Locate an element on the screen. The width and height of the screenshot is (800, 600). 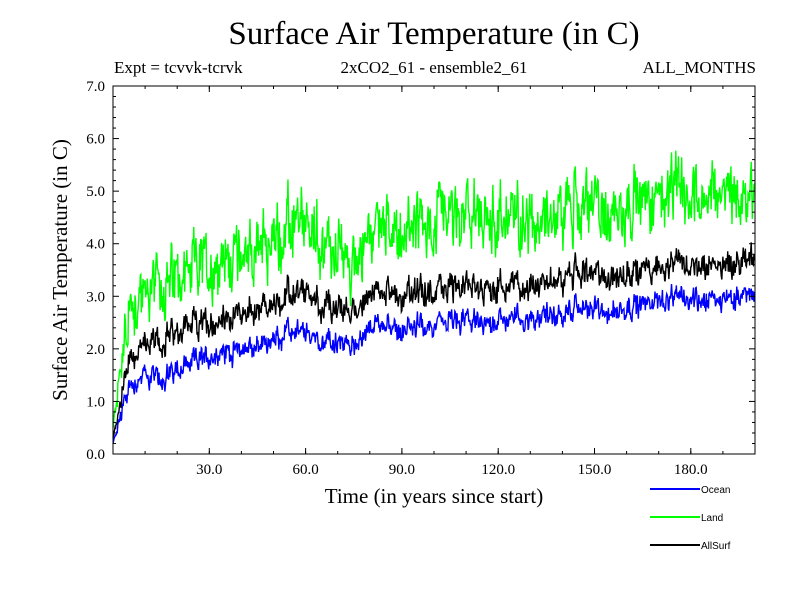
x-tick-label: 90.0 is located at coordinates (402, 470).